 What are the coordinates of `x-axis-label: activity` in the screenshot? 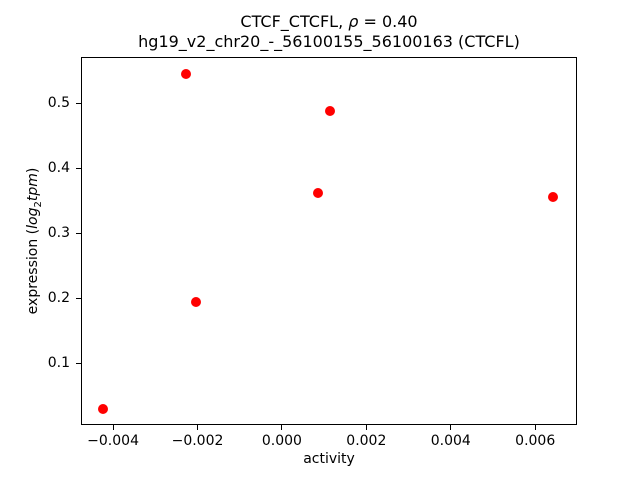 It's located at (329, 459).